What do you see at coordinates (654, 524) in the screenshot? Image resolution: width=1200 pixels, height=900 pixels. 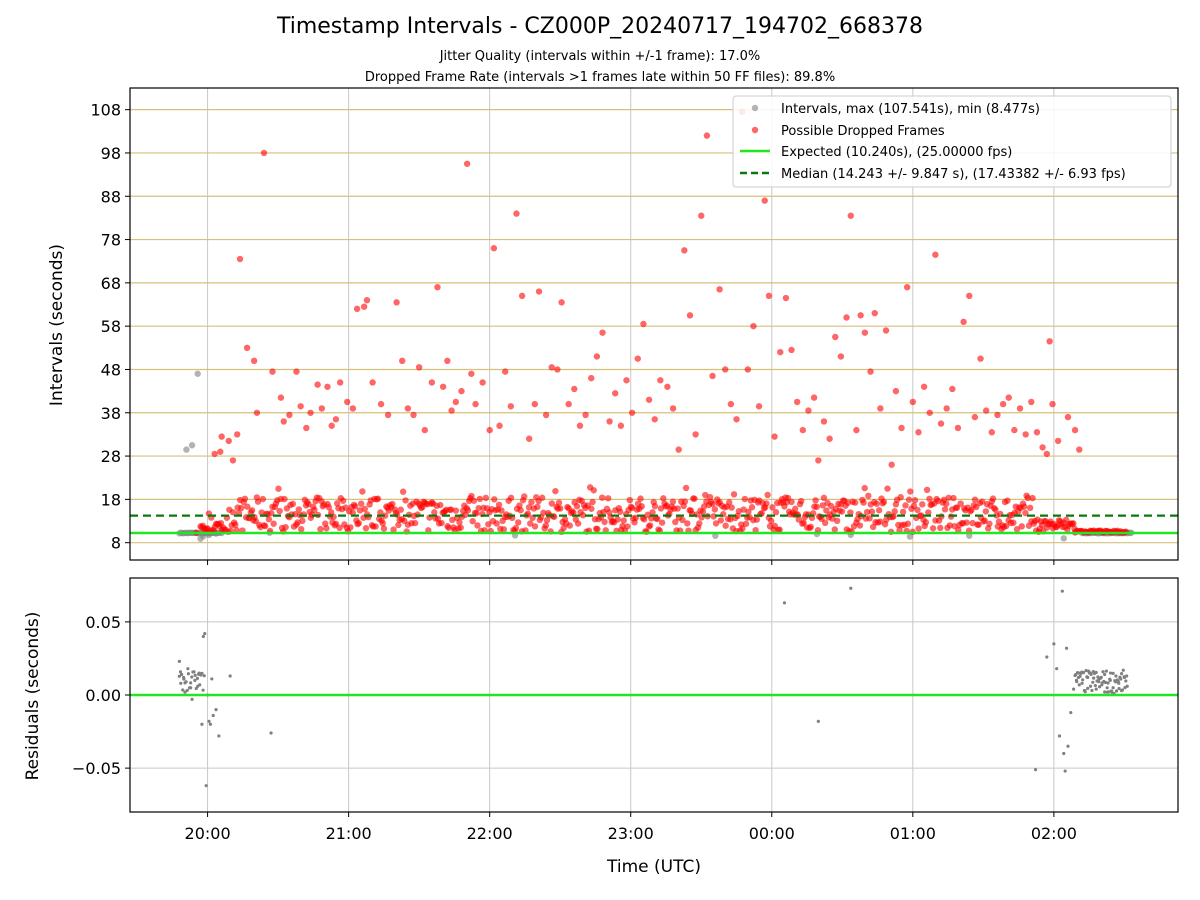 I see `intervals-reference-lines` at bounding box center [654, 524].